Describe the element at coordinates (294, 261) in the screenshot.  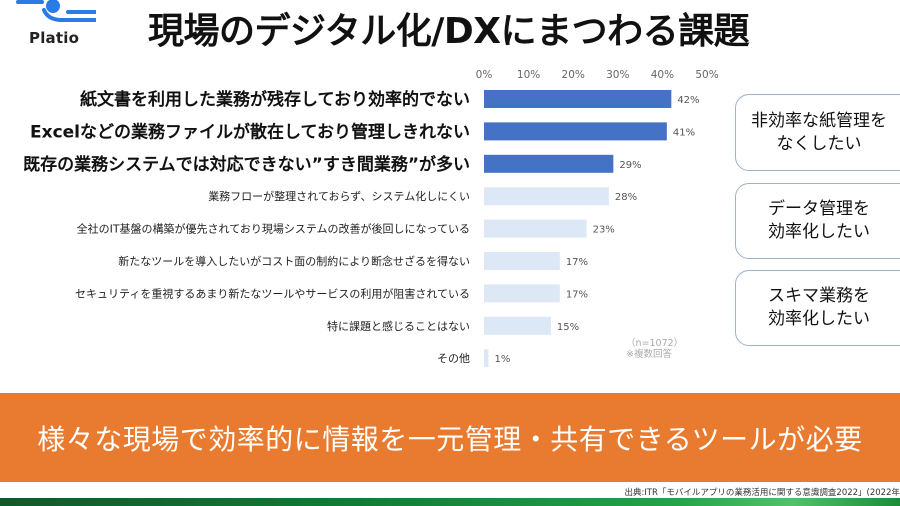
I see `category-label: 新たなツールを導入したいがコスト面の制約により断念せざるを得ない` at that location.